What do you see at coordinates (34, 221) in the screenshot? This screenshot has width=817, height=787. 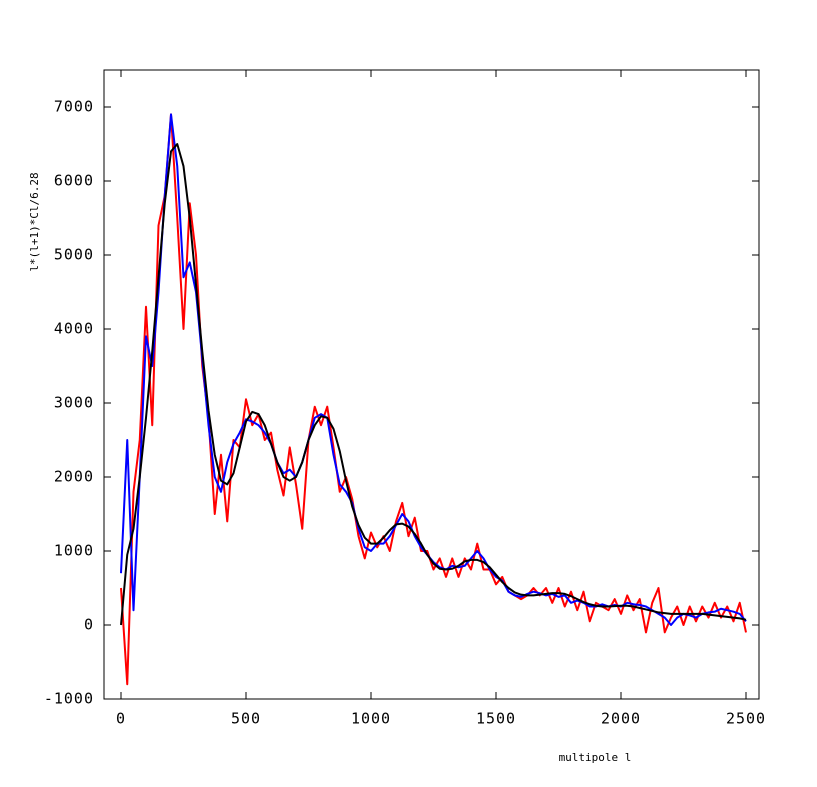 I see `y-axis-label: l*(l+1)*Cl/6.28` at bounding box center [34, 221].